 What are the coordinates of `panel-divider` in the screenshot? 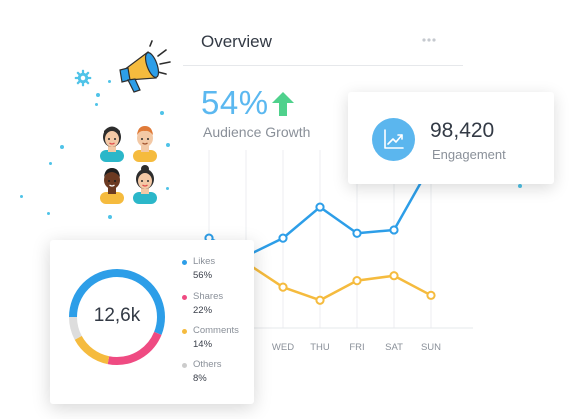 It's located at (323, 65).